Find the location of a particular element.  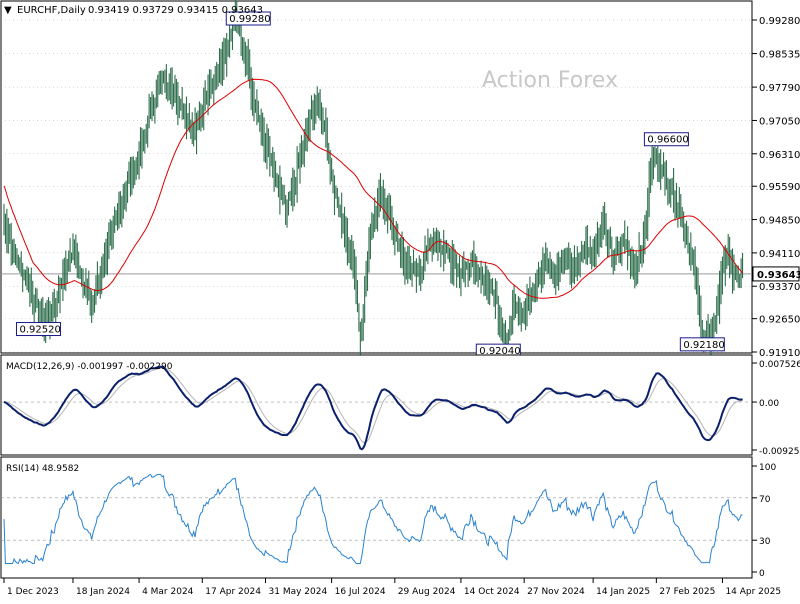

time-tick-label: 18 Jan 2024 is located at coordinates (103, 592).